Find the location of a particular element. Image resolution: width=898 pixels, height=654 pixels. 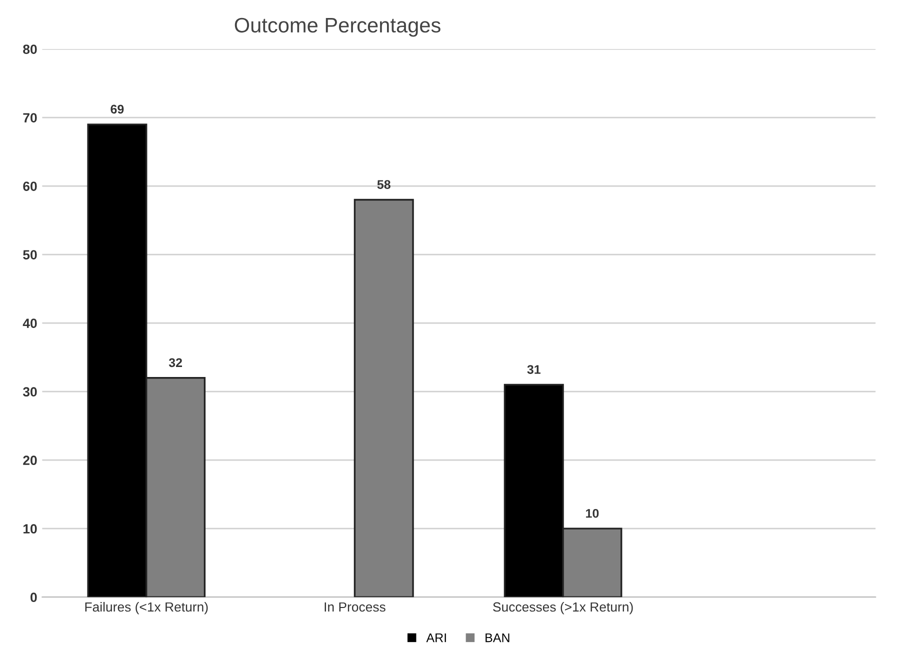

legend-label: ARI is located at coordinates (436, 637).